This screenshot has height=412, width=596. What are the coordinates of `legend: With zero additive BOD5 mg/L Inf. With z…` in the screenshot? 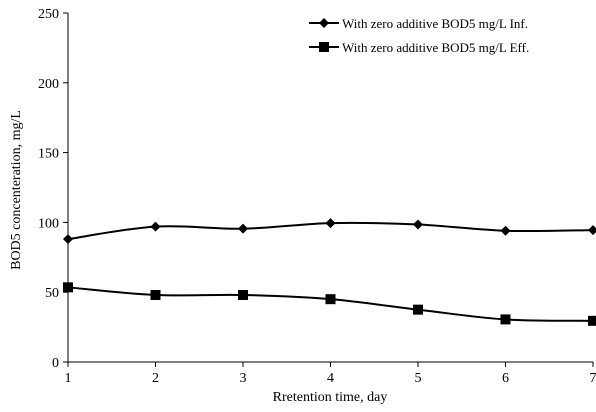 It's located at (419, 35).